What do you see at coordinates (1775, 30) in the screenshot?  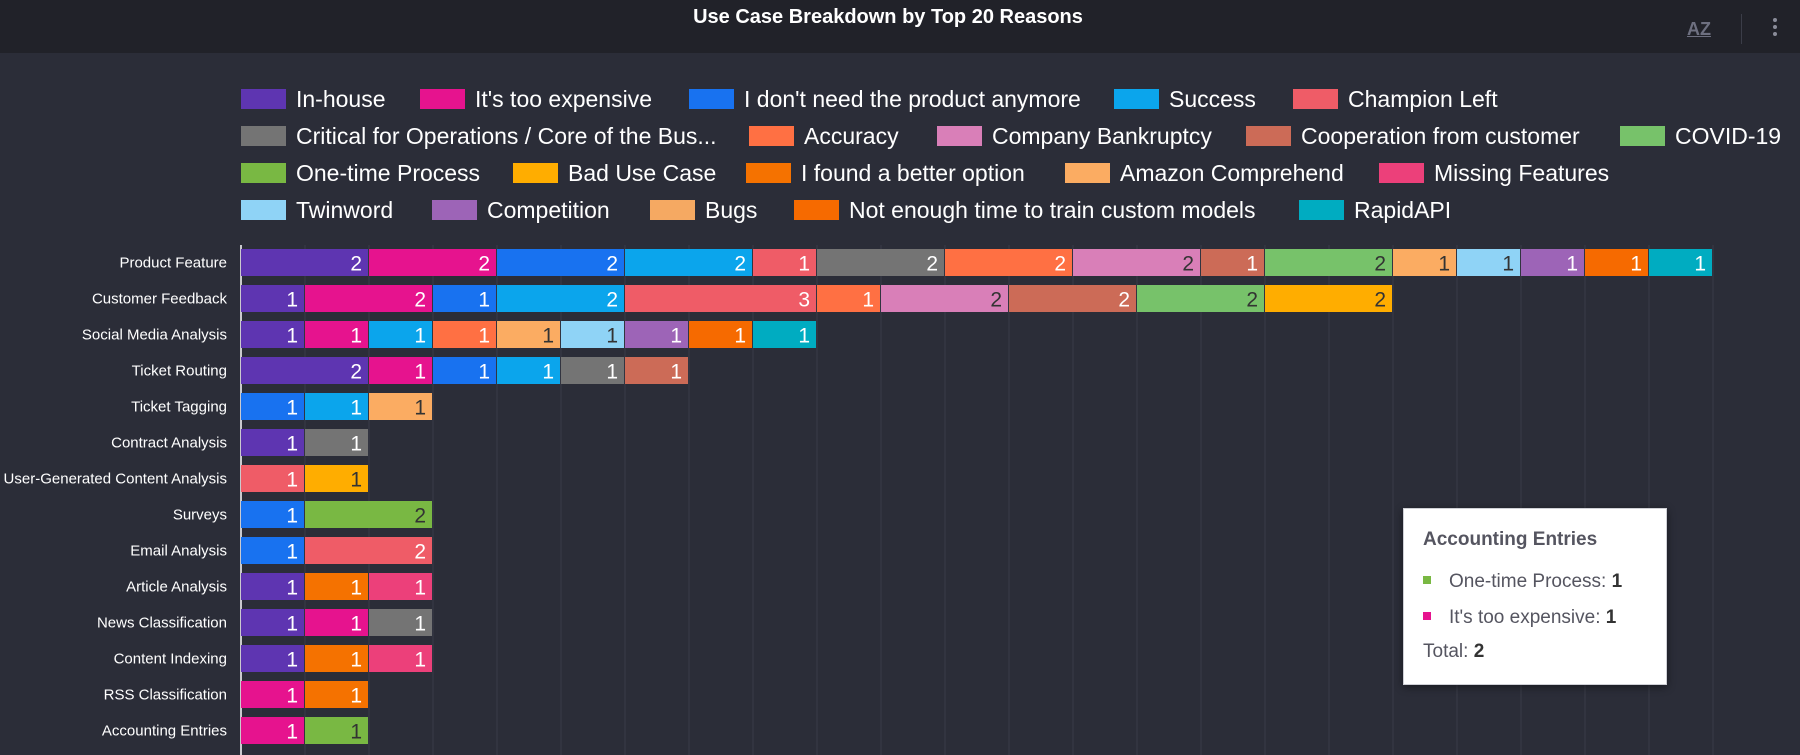 I see `more-options-button` at bounding box center [1775, 30].